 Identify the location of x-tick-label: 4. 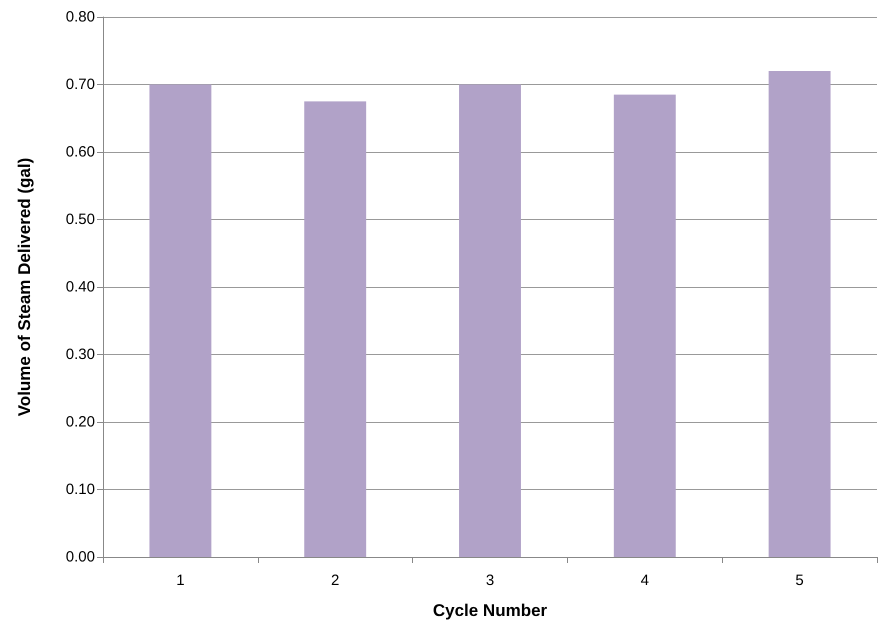
(644, 580).